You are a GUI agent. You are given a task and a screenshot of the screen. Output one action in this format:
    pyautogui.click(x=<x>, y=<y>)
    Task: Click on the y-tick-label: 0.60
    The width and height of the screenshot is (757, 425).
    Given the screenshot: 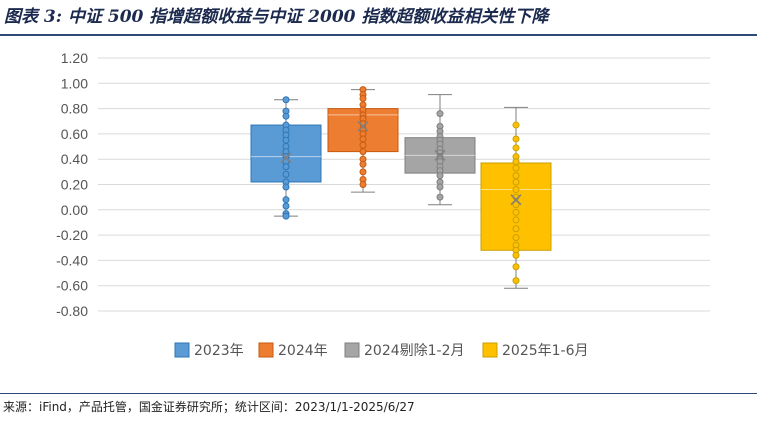 What is the action you would take?
    pyautogui.click(x=74, y=134)
    